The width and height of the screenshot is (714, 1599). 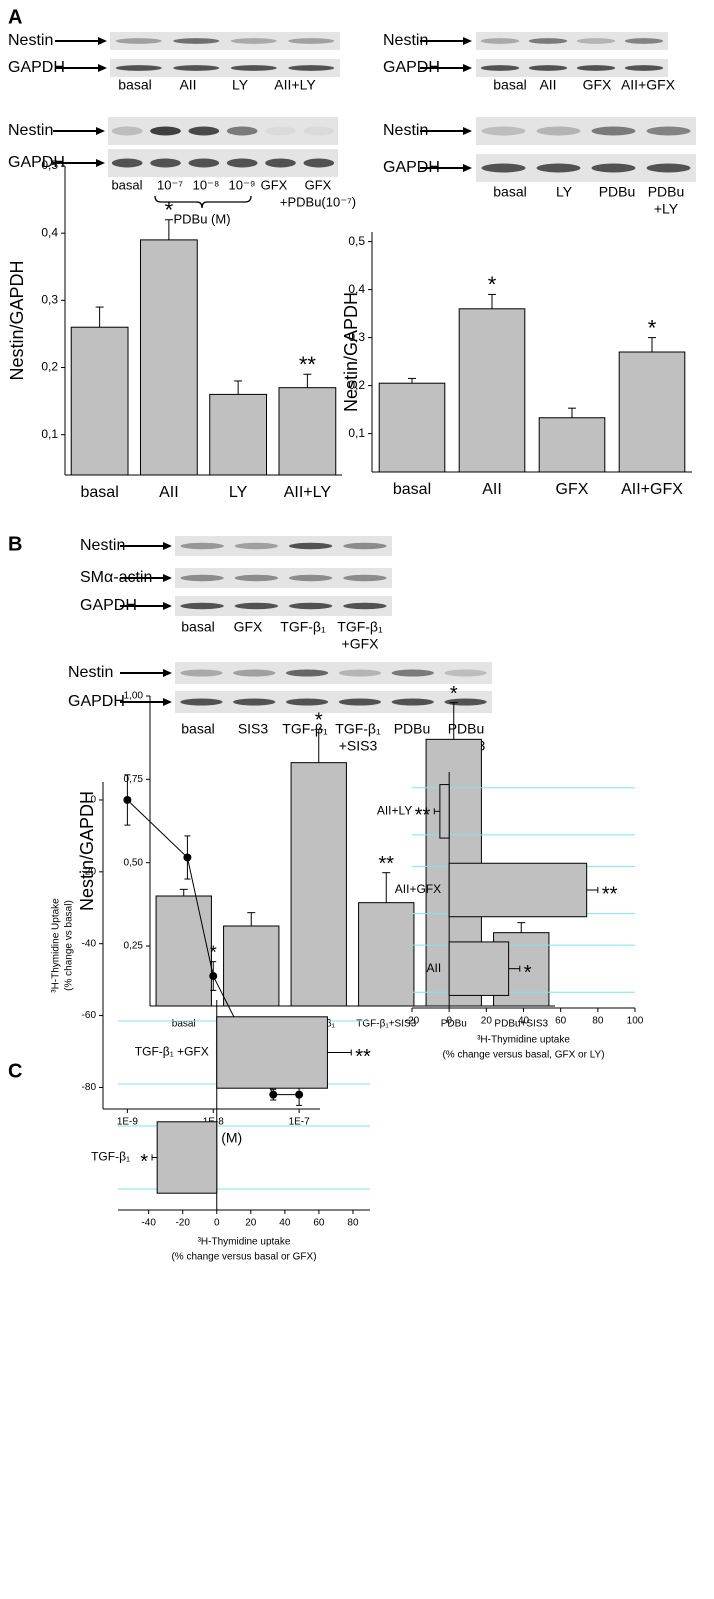 What do you see at coordinates (547, 85) in the screenshot?
I see `lane-label: AII` at bounding box center [547, 85].